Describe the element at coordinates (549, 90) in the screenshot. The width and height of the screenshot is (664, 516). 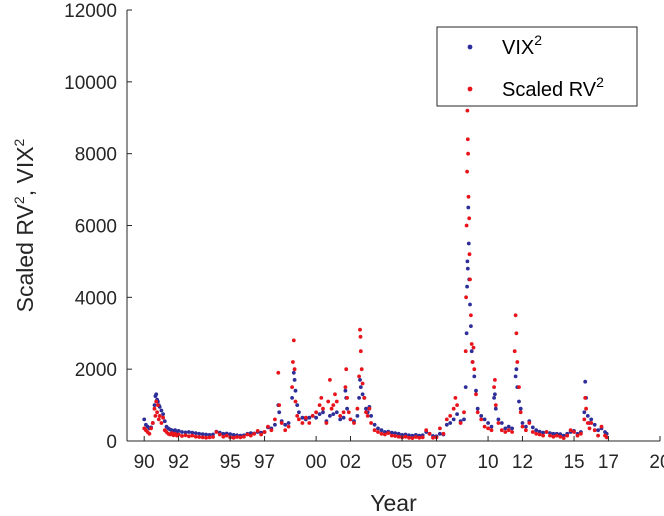
I see `legend-label-scaled-rv-name: Scaled RV` at that location.